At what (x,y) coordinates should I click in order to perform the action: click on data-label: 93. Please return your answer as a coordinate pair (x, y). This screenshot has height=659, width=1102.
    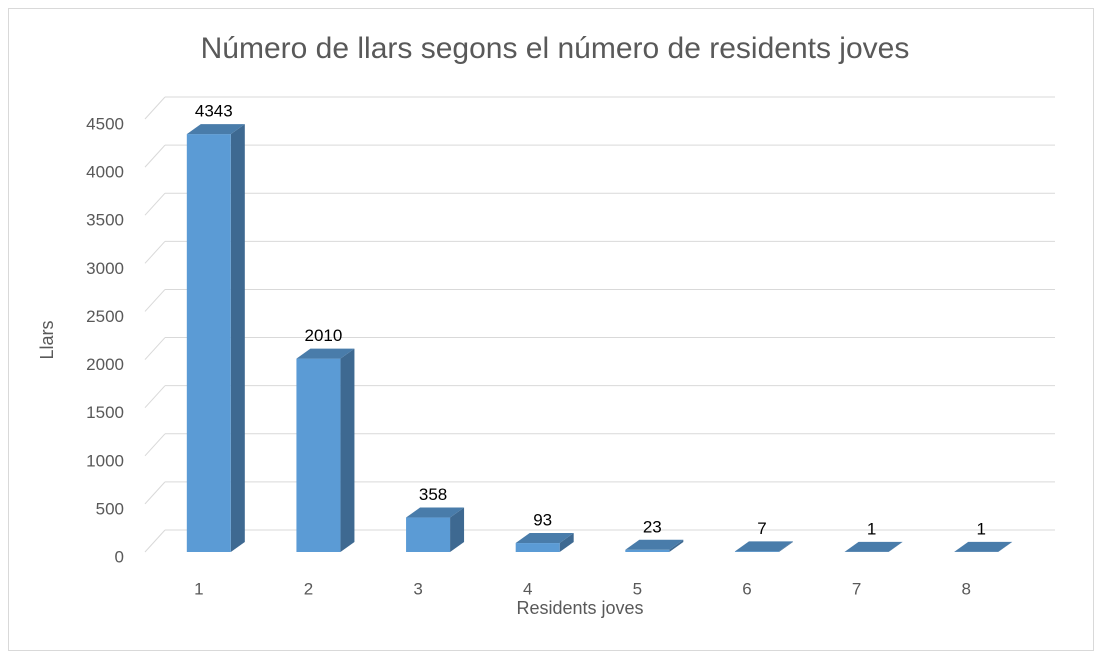
    Looking at the image, I should click on (542, 520).